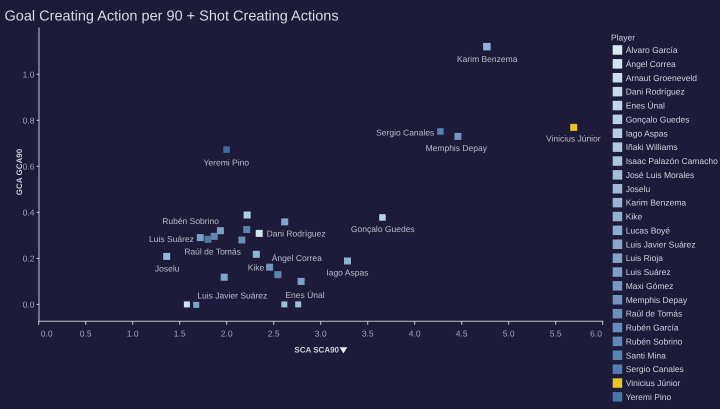 This screenshot has height=409, width=720. I want to click on svg-text: 0.4, so click(29, 212).